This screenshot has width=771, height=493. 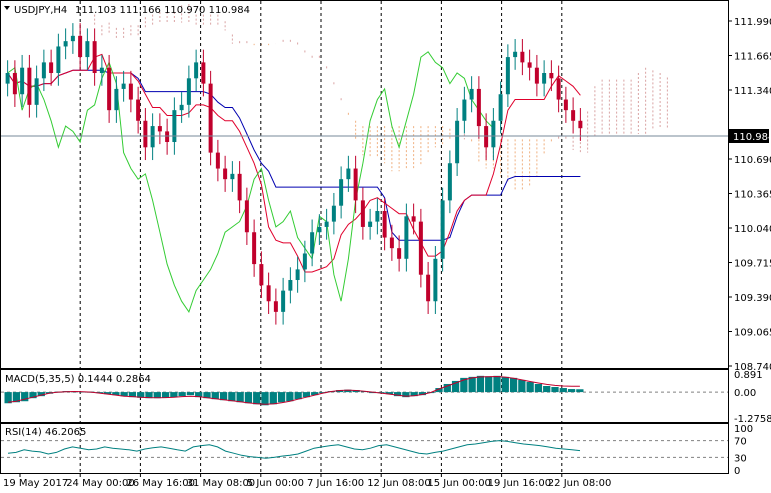 What do you see at coordinates (162, 10) in the screenshot?
I see `ohlc-values: 111.103 111.166 110.970 110.984` at bounding box center [162, 10].